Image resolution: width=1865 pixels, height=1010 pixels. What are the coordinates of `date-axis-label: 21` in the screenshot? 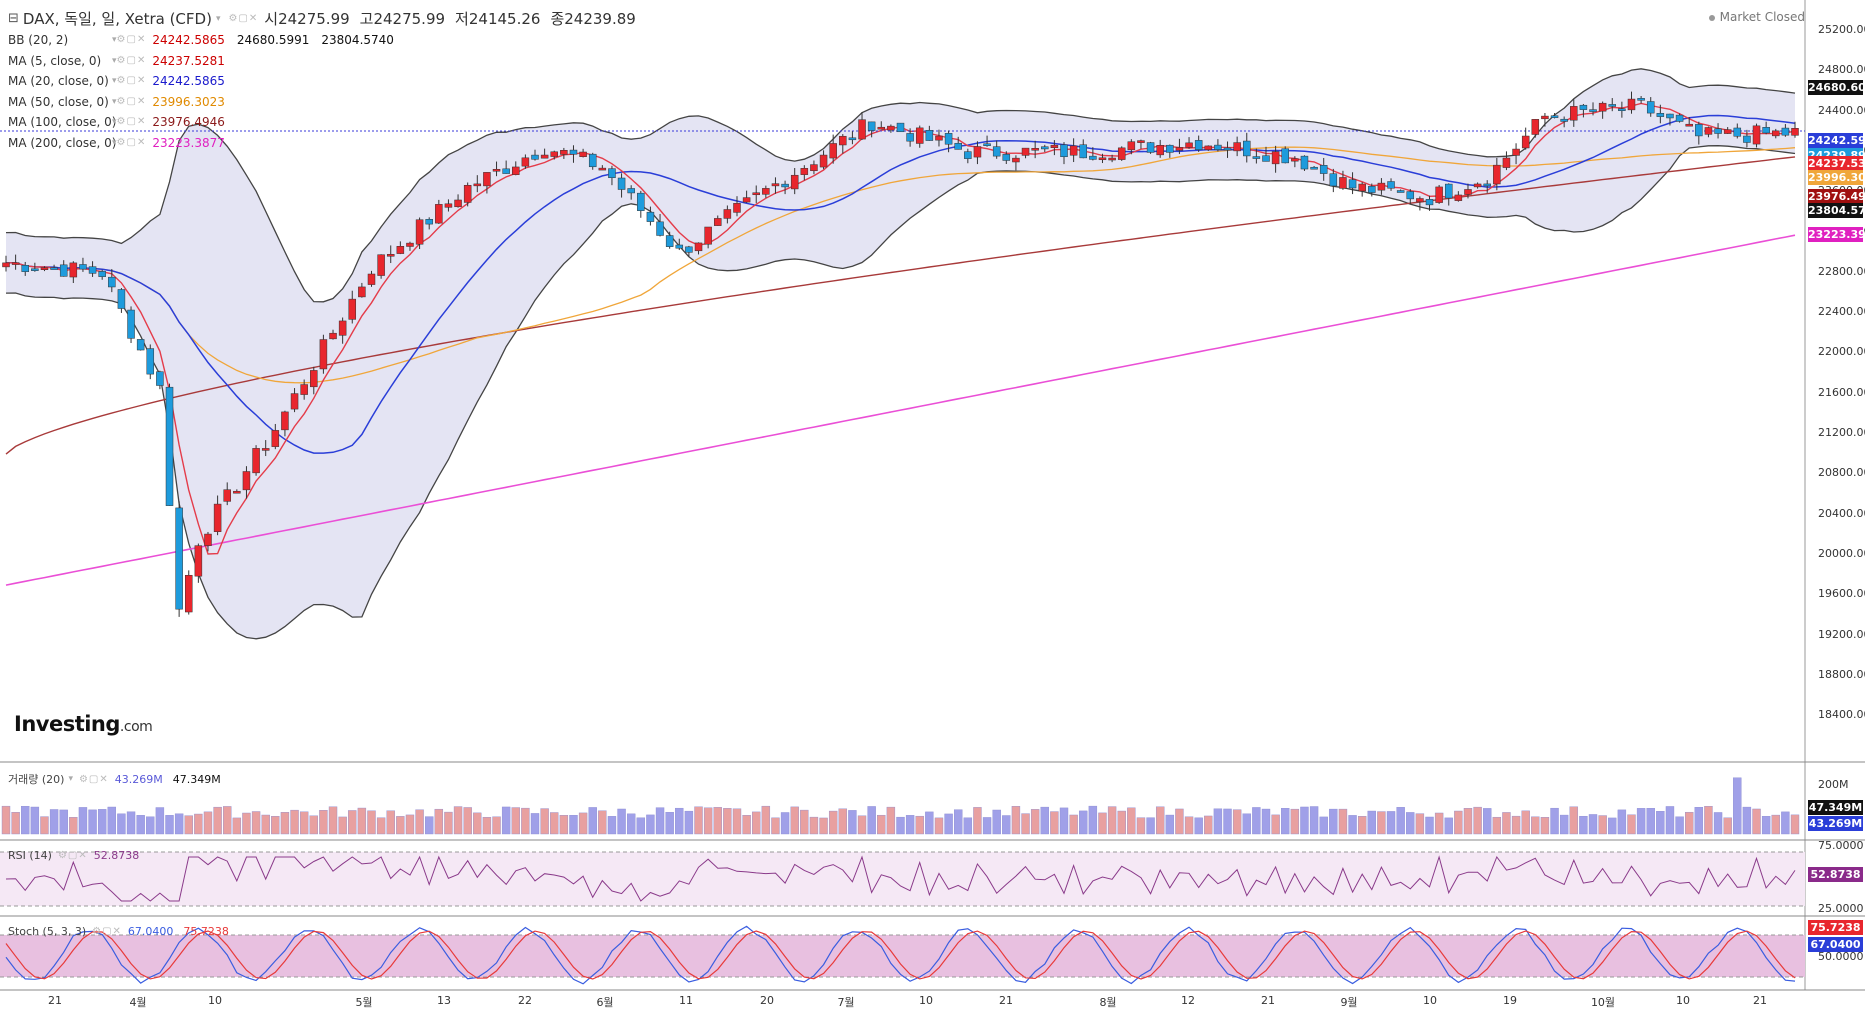 It's located at (1760, 1000).